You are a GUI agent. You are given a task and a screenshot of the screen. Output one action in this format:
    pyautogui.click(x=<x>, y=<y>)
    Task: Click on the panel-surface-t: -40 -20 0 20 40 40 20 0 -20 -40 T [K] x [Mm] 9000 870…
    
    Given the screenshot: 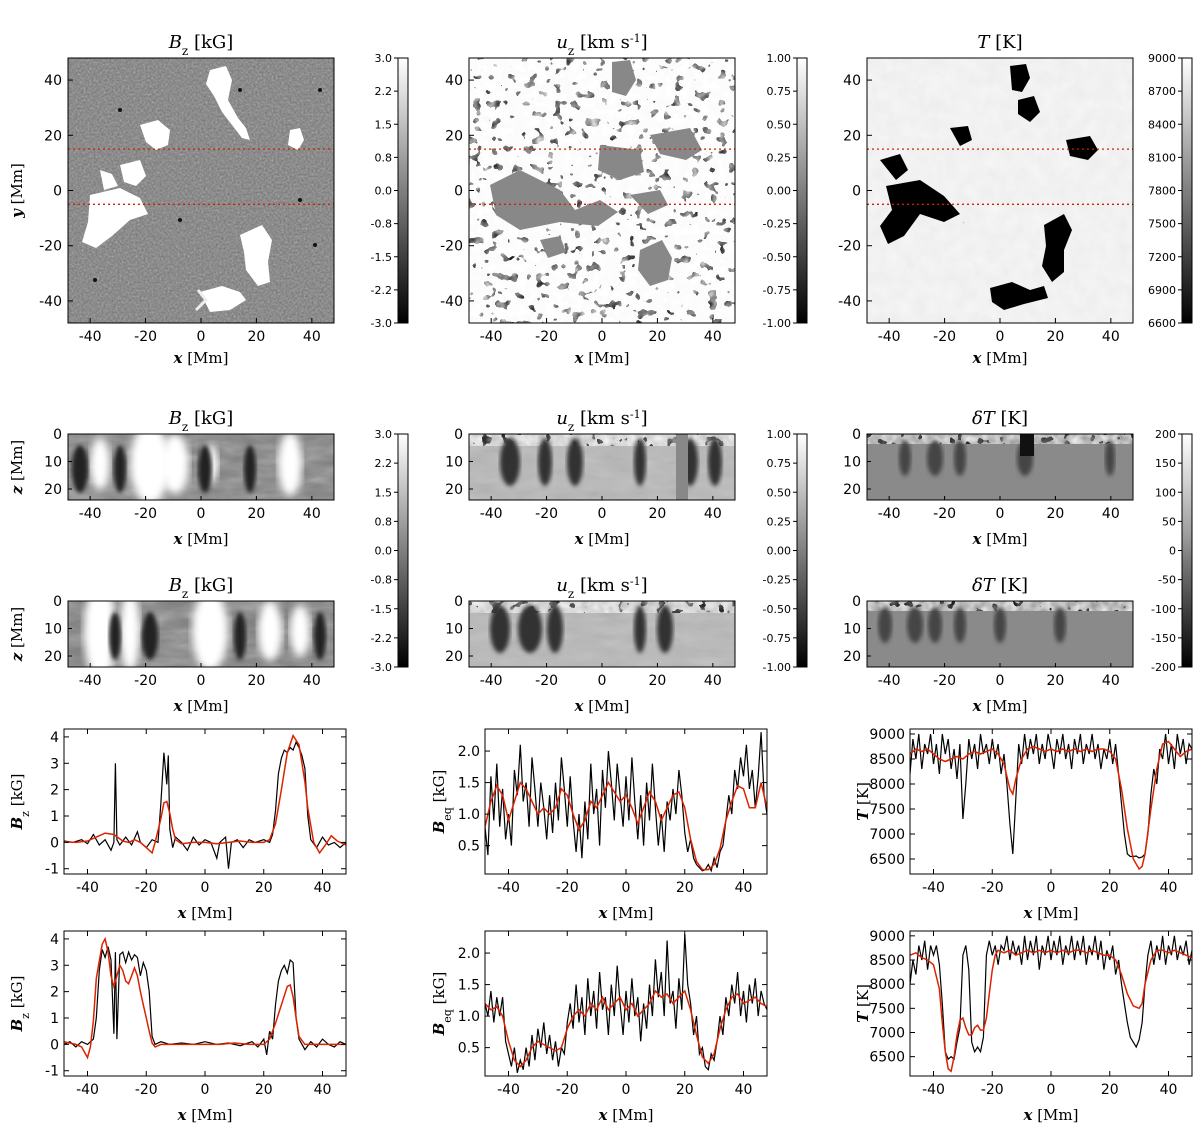 What is the action you would take?
    pyautogui.click(x=1015, y=199)
    